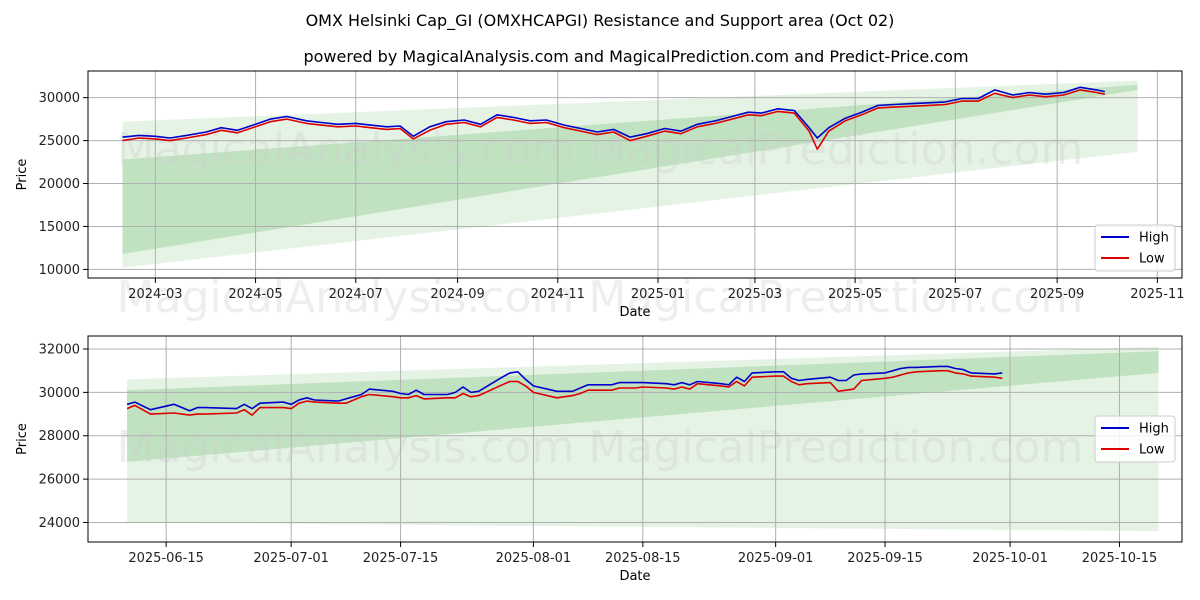 This screenshot has height=600, width=1200. Describe the element at coordinates (755, 294) in the screenshot. I see `x-tick-label: 2025-03` at that location.